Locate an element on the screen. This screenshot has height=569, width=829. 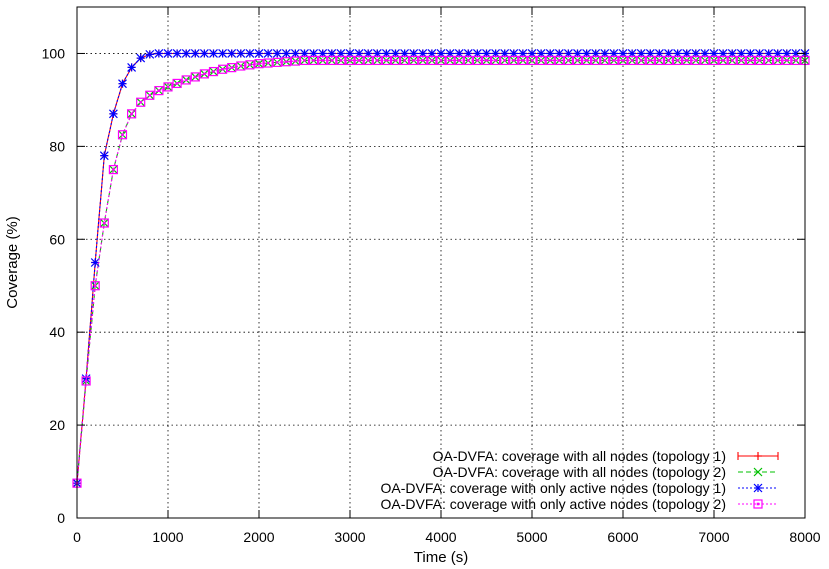
y-tick-label: 20 is located at coordinates (57, 425).